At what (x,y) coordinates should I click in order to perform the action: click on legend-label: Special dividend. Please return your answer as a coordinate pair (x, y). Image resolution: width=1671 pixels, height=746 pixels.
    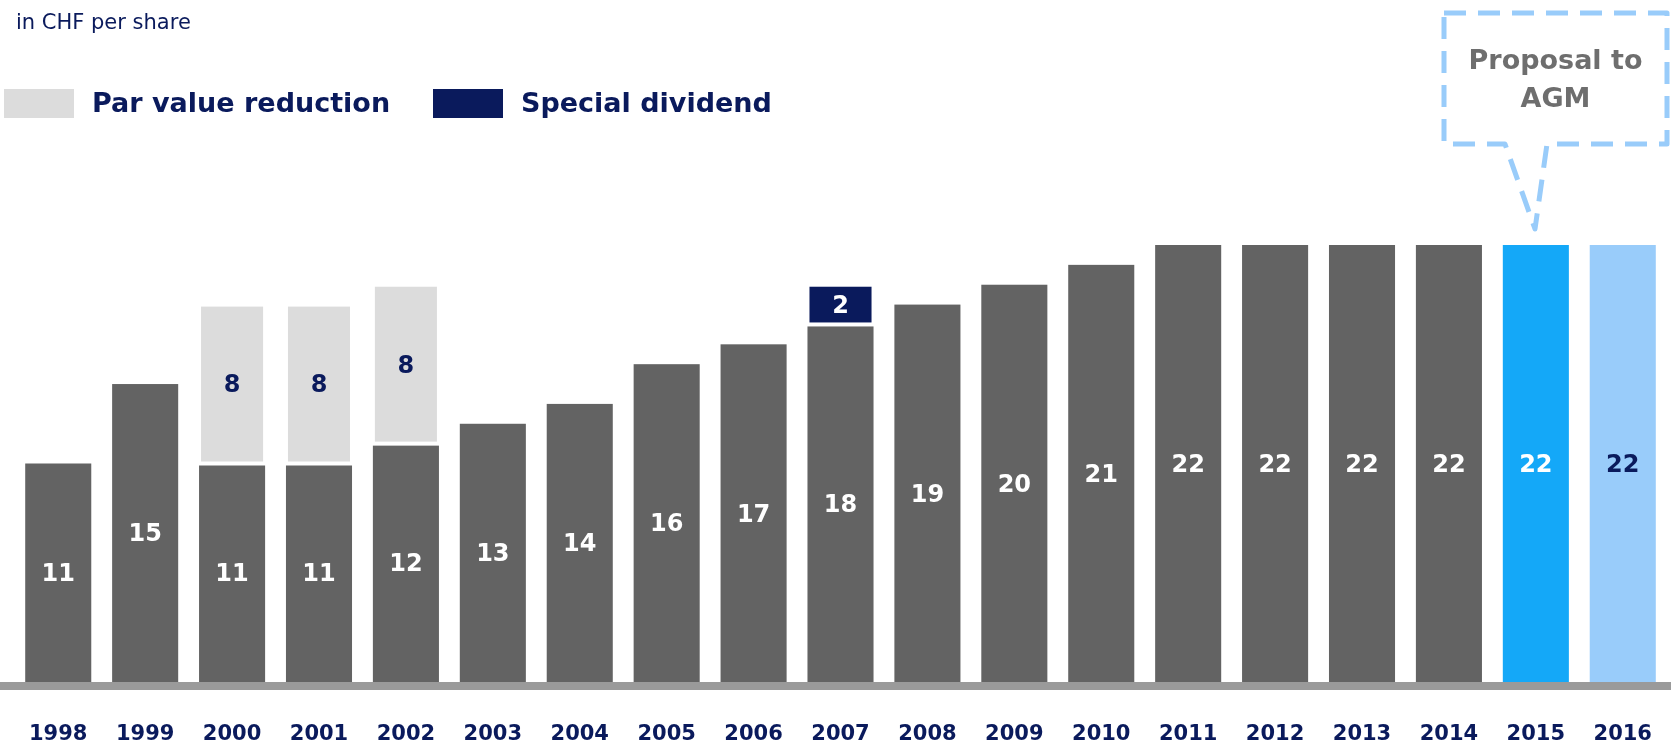
    Looking at the image, I should click on (646, 103).